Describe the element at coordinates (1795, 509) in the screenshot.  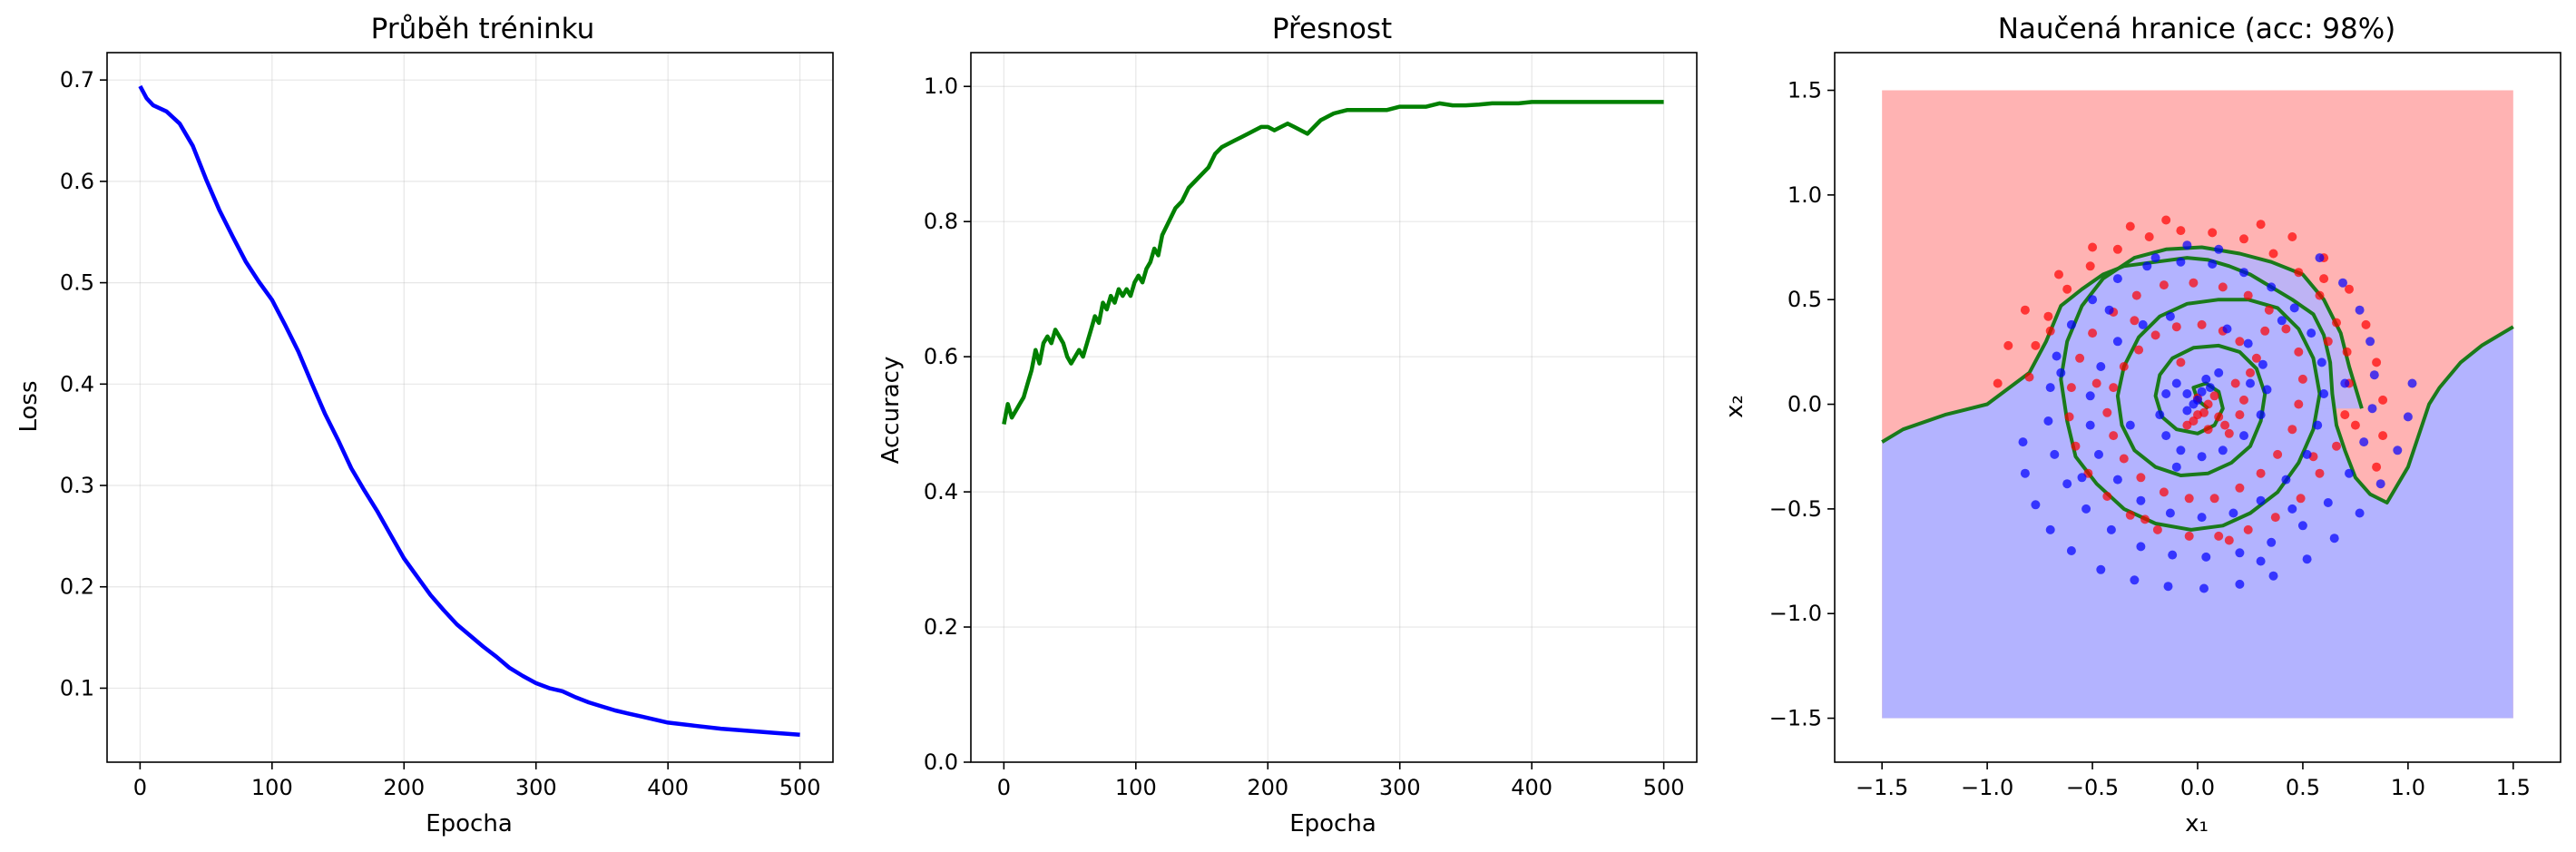
I see `y-tick-label: −0.5` at that location.